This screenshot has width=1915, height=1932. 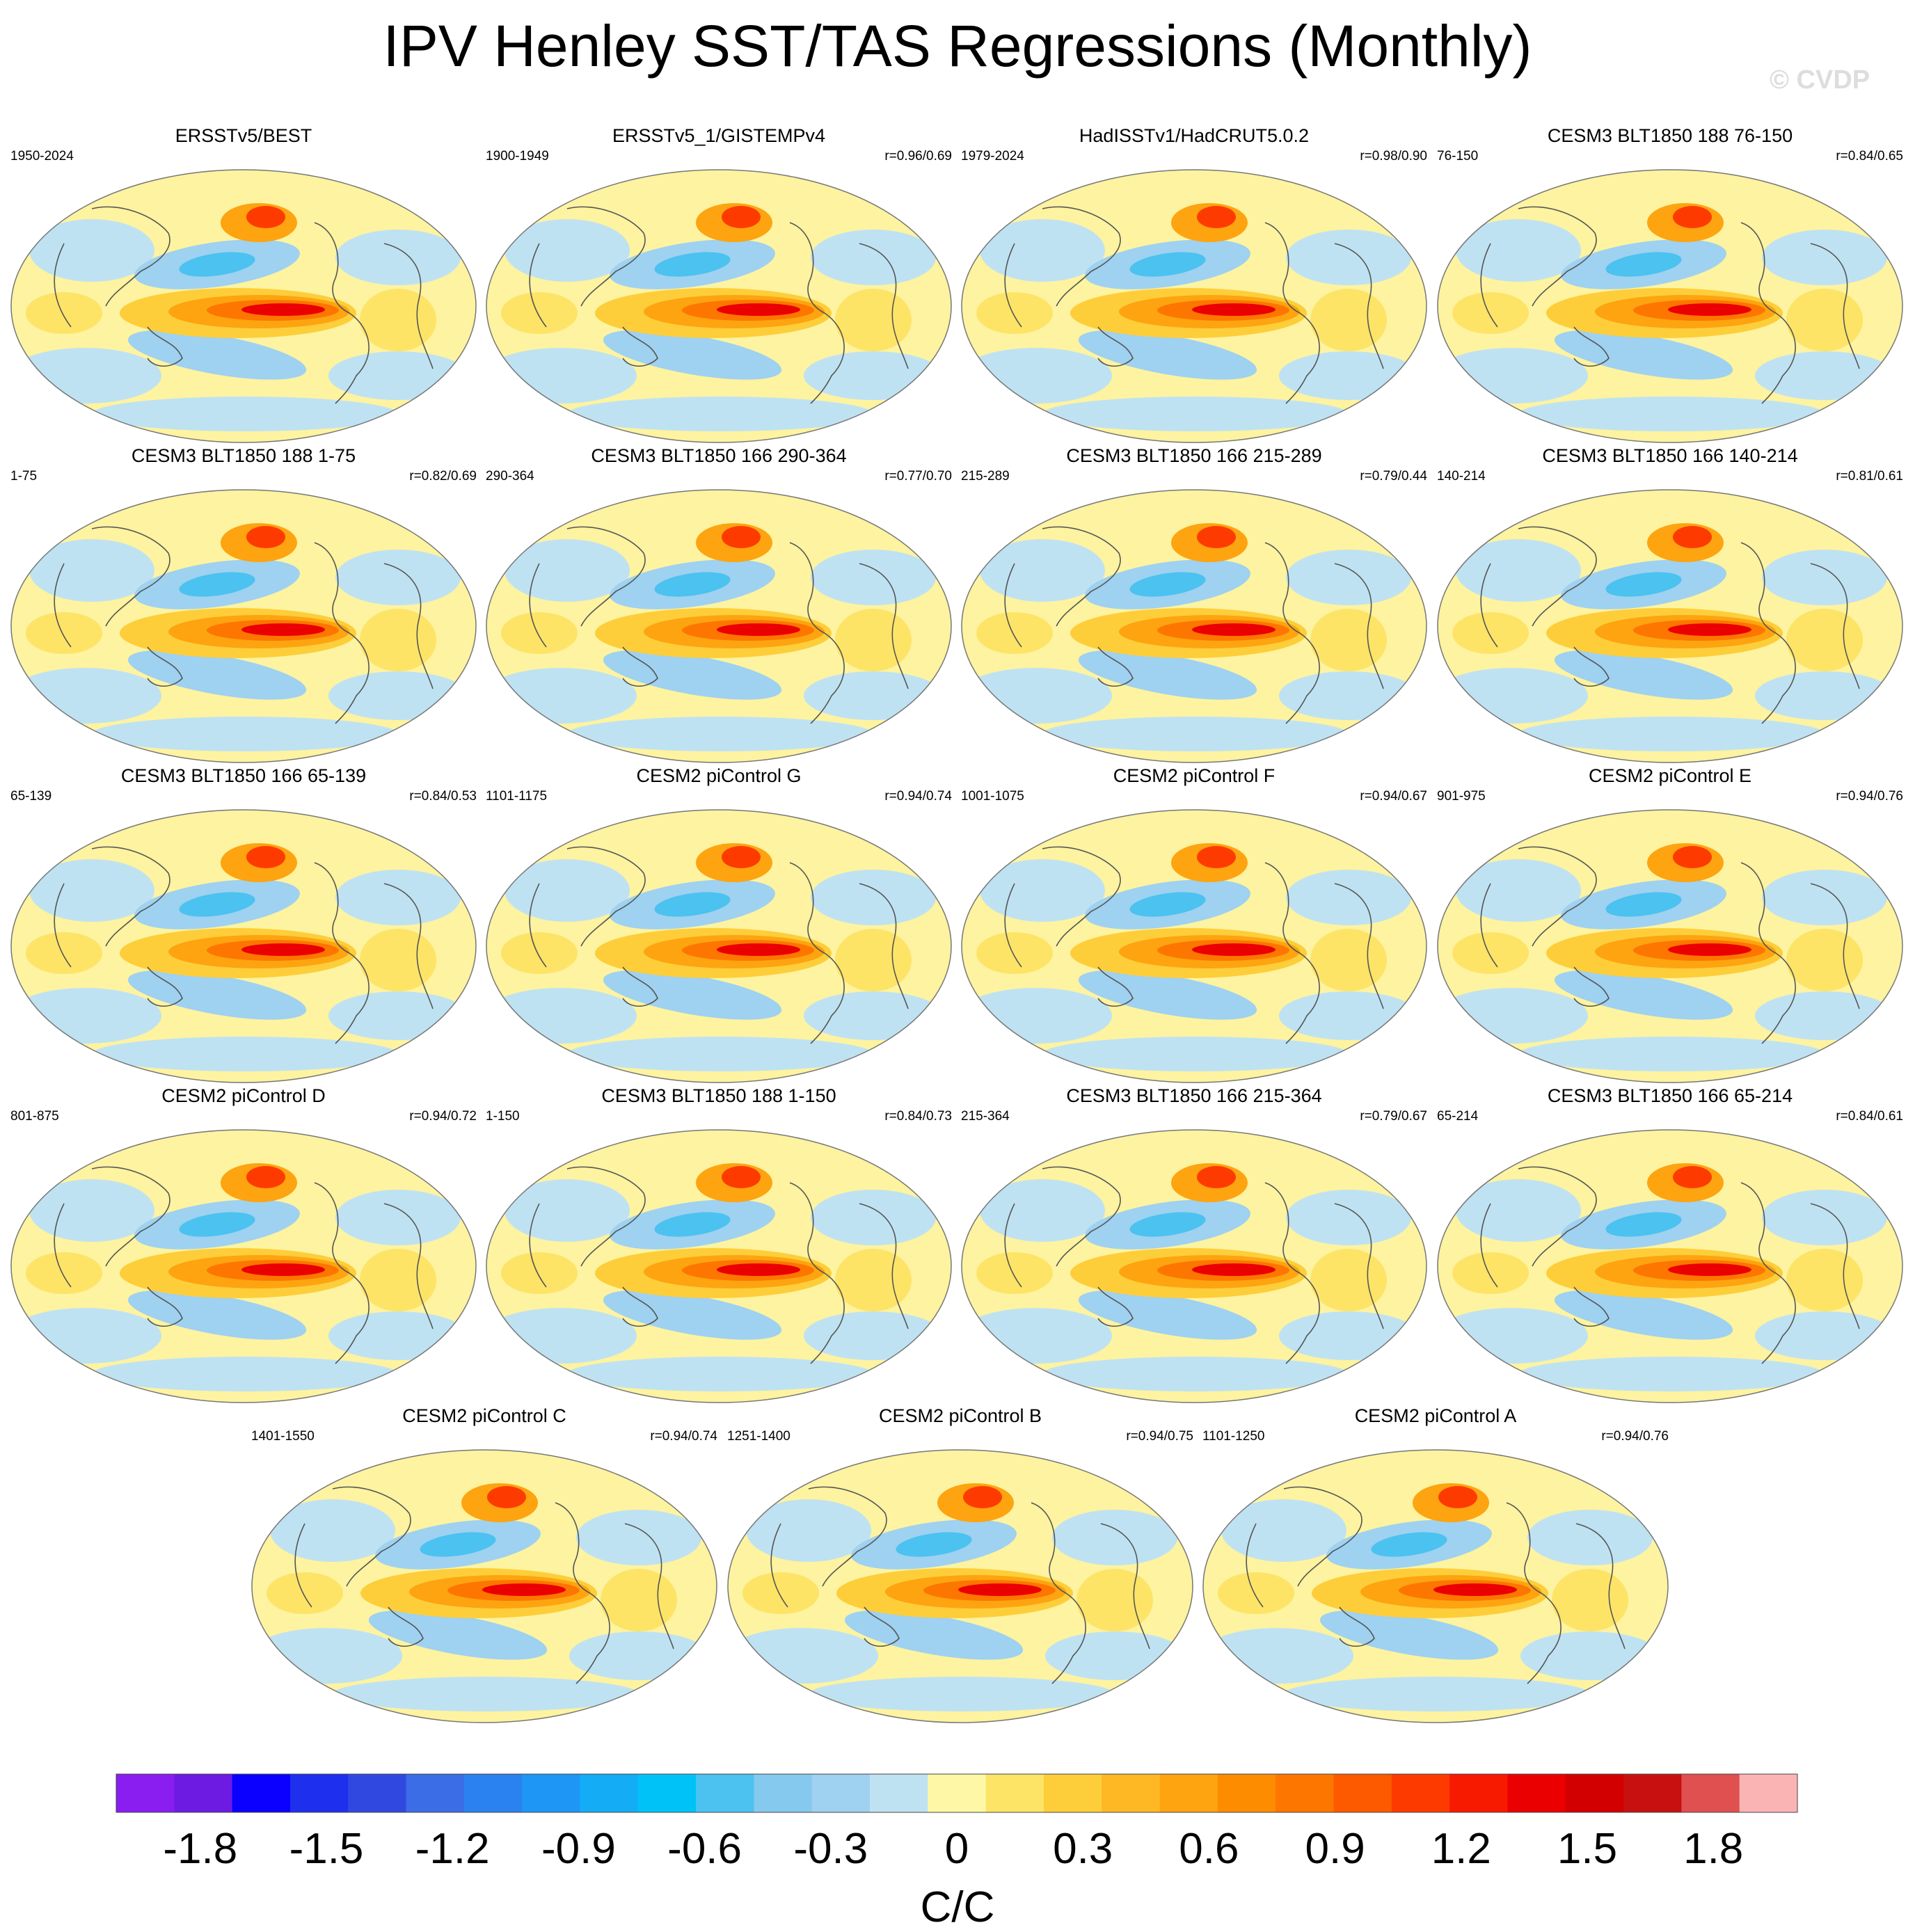 What do you see at coordinates (719, 455) in the screenshot?
I see `panel-title: CESM3 BLT1850 166 290-364` at bounding box center [719, 455].